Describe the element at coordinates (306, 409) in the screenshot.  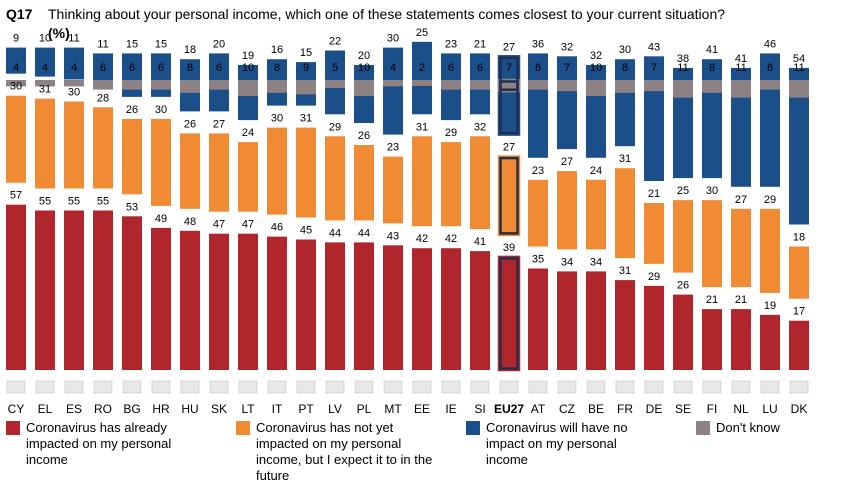
I see `tick-label-pt: PT` at that location.